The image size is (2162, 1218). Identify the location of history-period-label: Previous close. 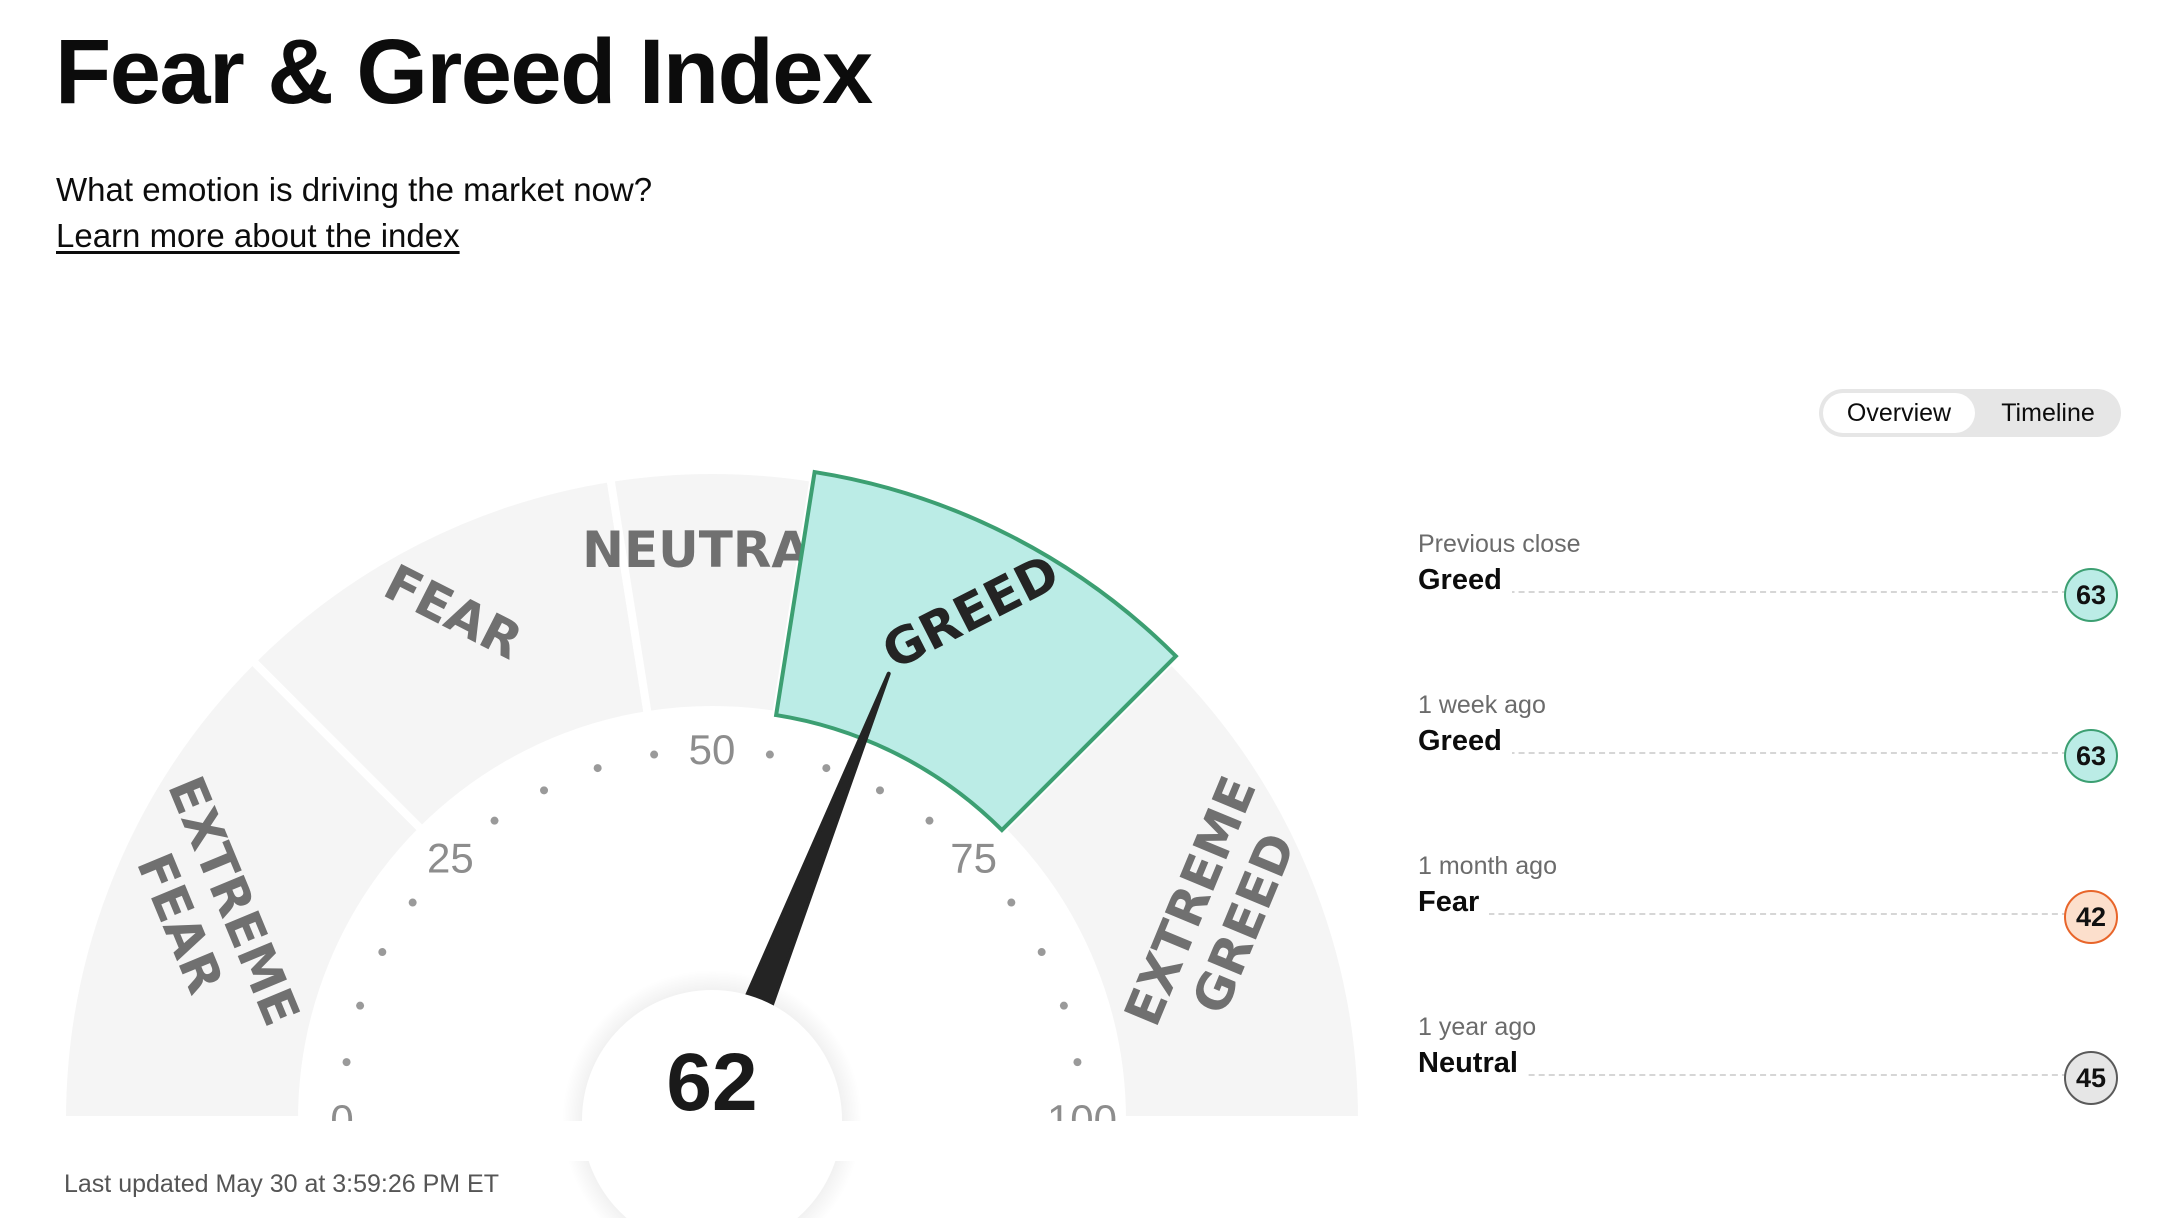
(1499, 544).